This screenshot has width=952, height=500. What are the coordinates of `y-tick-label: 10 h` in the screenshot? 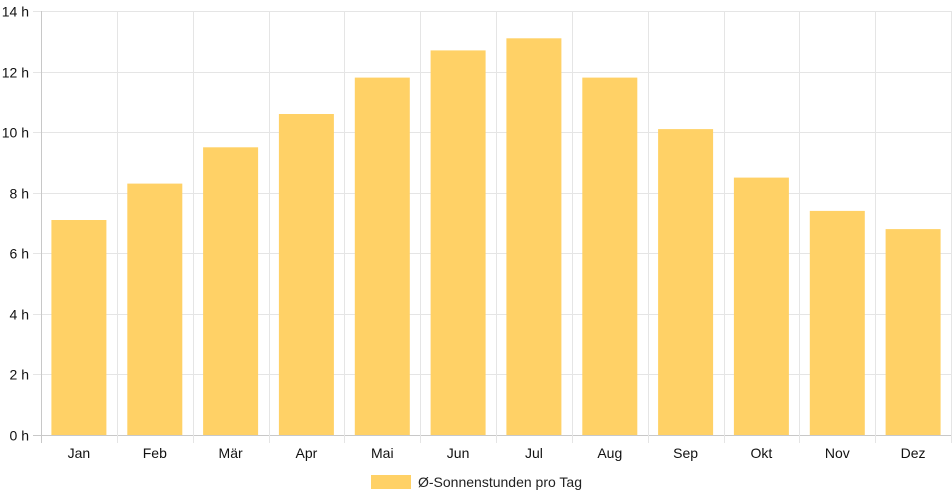 It's located at (15, 133).